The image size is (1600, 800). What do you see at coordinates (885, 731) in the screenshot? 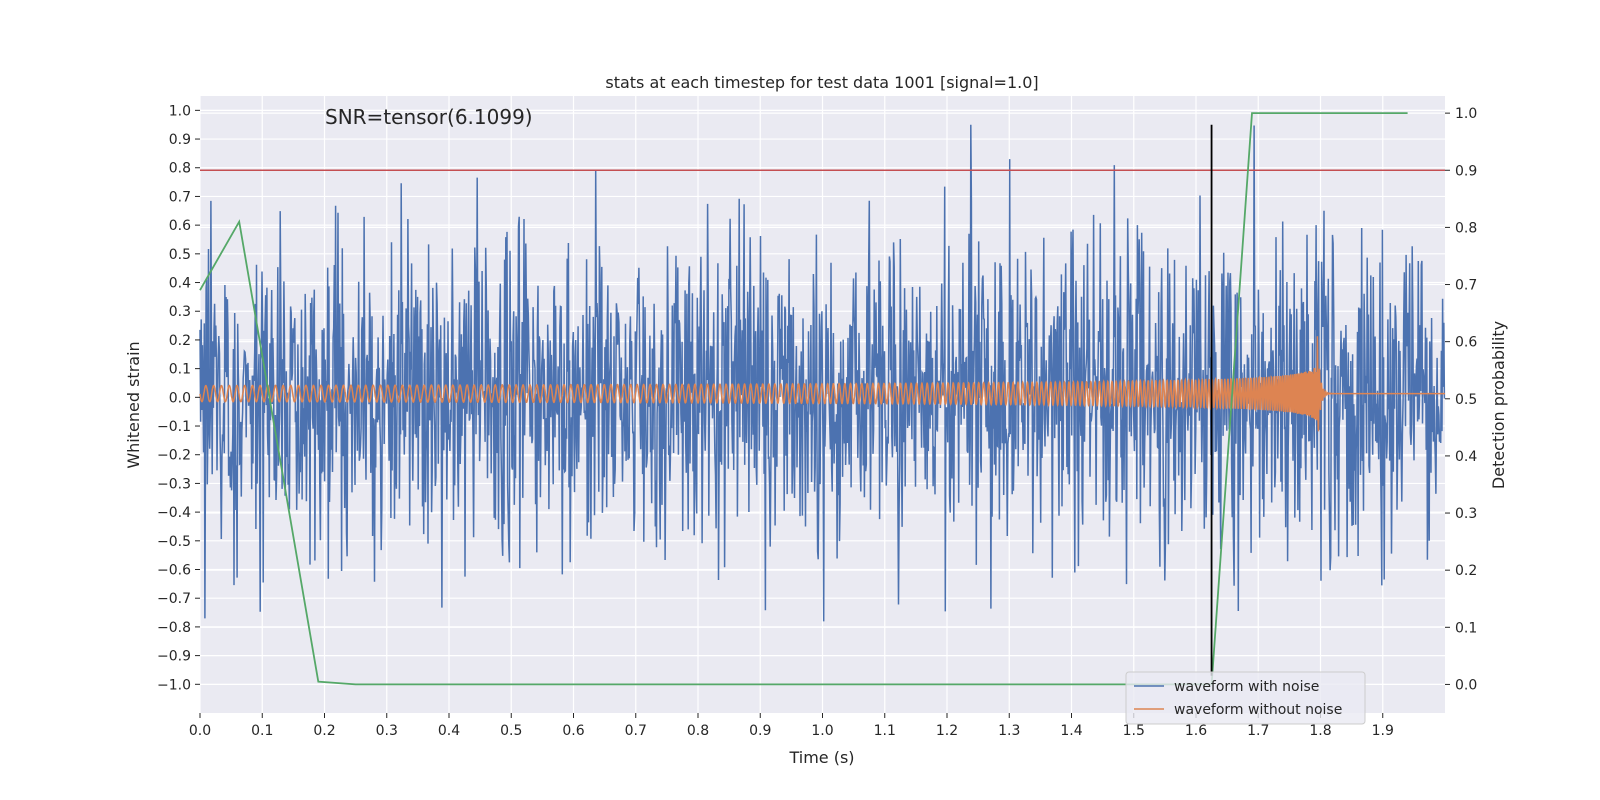
I see `x-tick-label: 1.1` at bounding box center [885, 731].